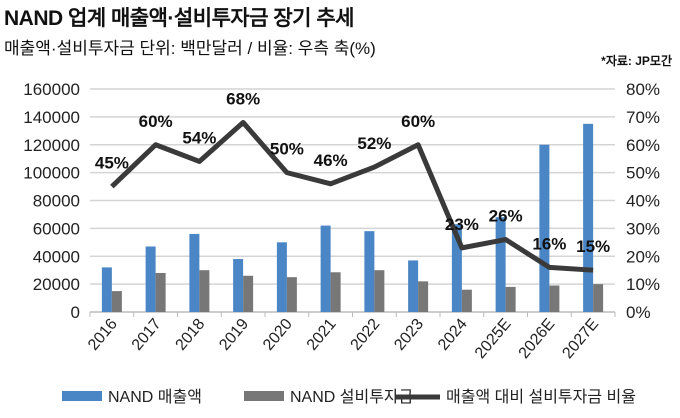 The image size is (680, 418). Describe the element at coordinates (56, 284) in the screenshot. I see `left-tick-label: 20000` at that location.